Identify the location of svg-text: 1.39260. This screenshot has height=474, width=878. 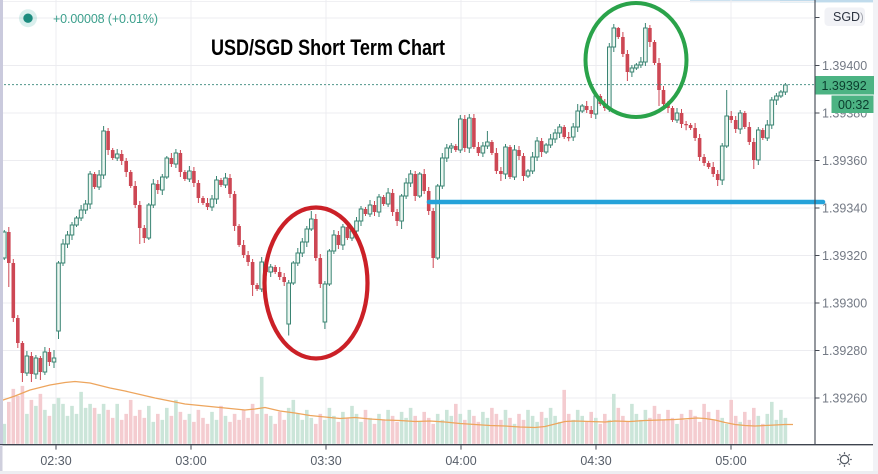
(844, 398).